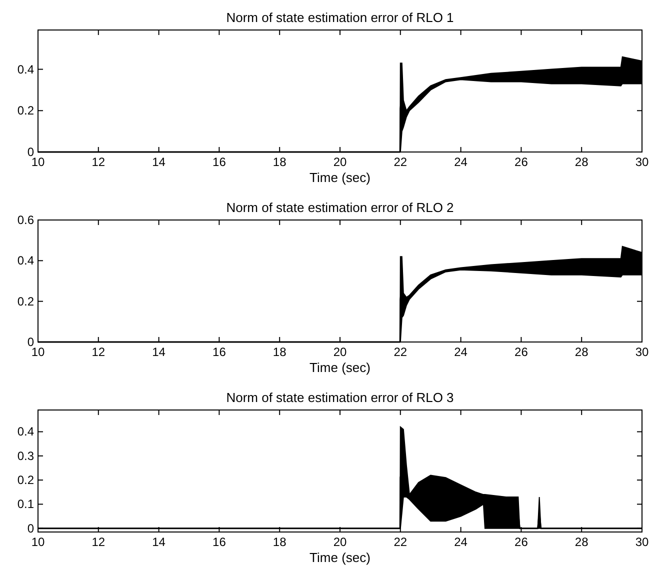 The image size is (664, 579). I want to click on y-tick-label: 0, so click(30, 528).